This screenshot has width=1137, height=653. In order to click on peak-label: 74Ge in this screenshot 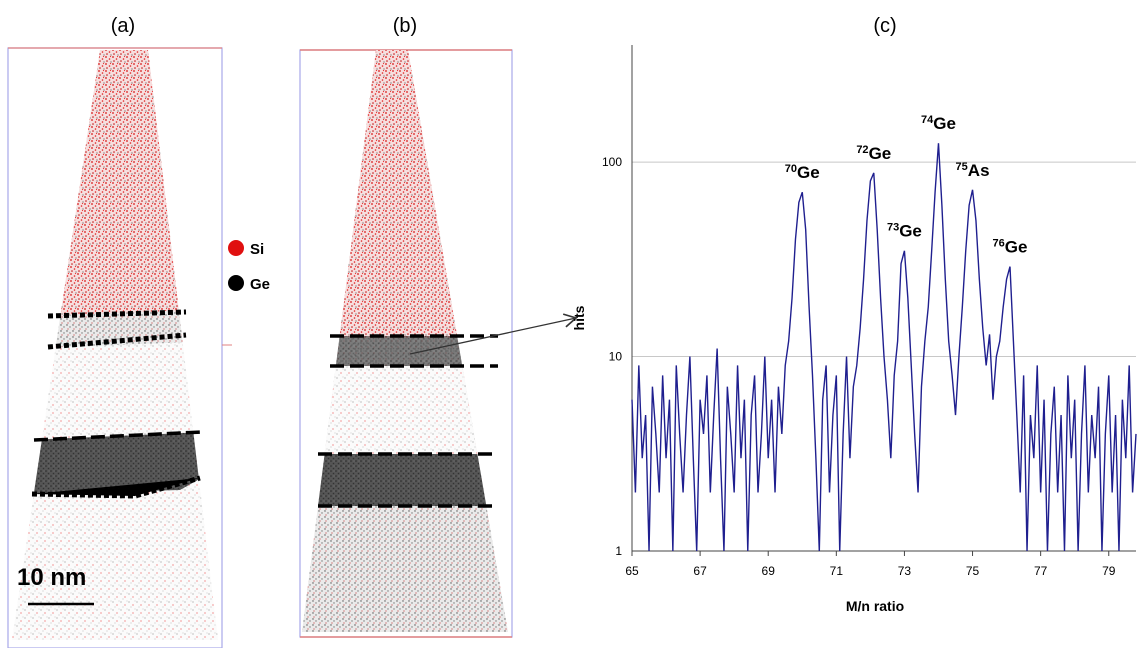, I will do `click(938, 123)`.